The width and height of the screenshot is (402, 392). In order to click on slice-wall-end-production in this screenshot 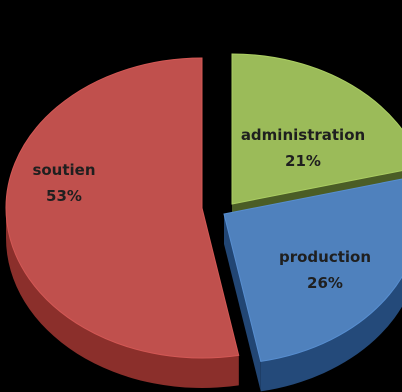, I will do `click(242, 303)`.